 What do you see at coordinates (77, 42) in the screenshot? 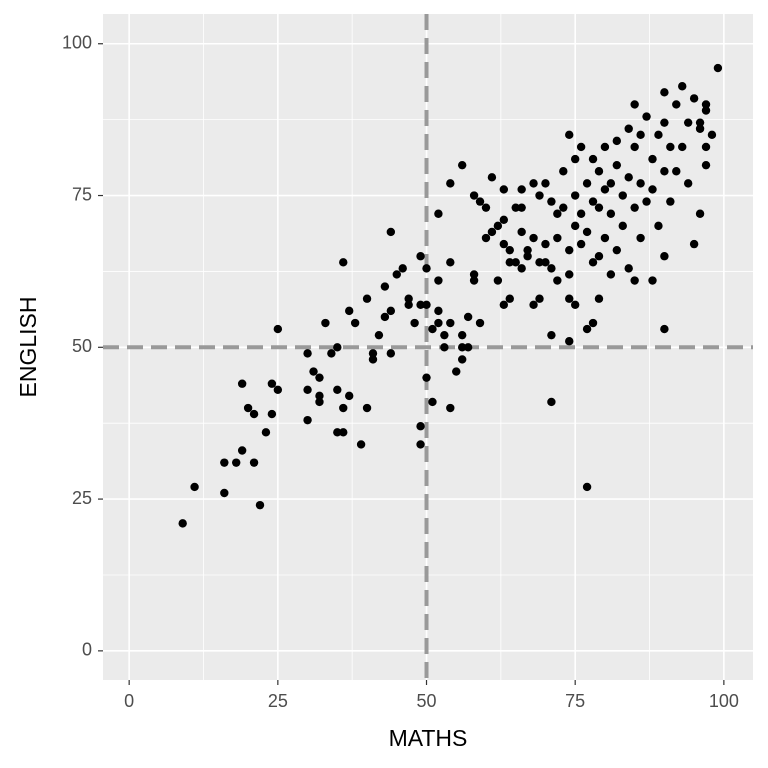
I see `y-tick-label: 100` at bounding box center [77, 42].